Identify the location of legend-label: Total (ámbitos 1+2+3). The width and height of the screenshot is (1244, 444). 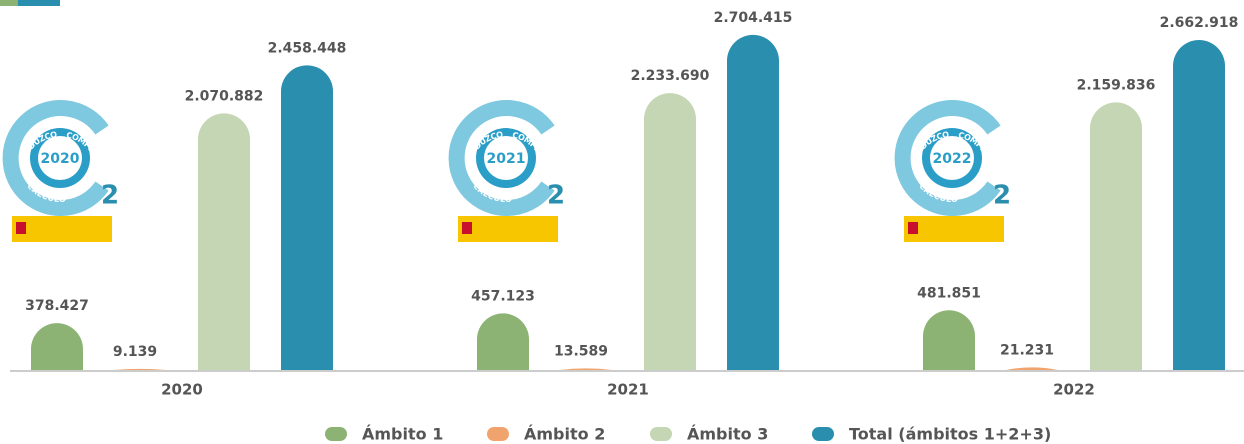
(950, 434).